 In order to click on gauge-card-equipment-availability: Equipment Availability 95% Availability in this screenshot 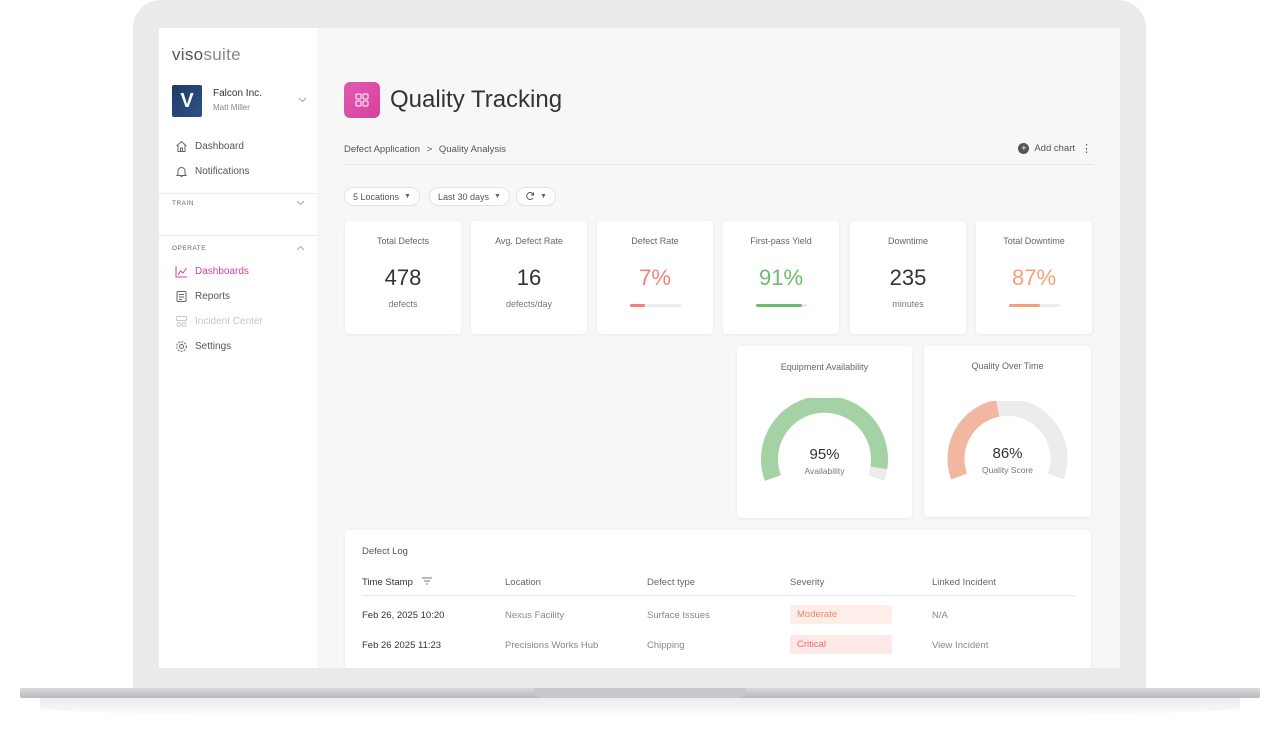, I will do `click(824, 432)`.